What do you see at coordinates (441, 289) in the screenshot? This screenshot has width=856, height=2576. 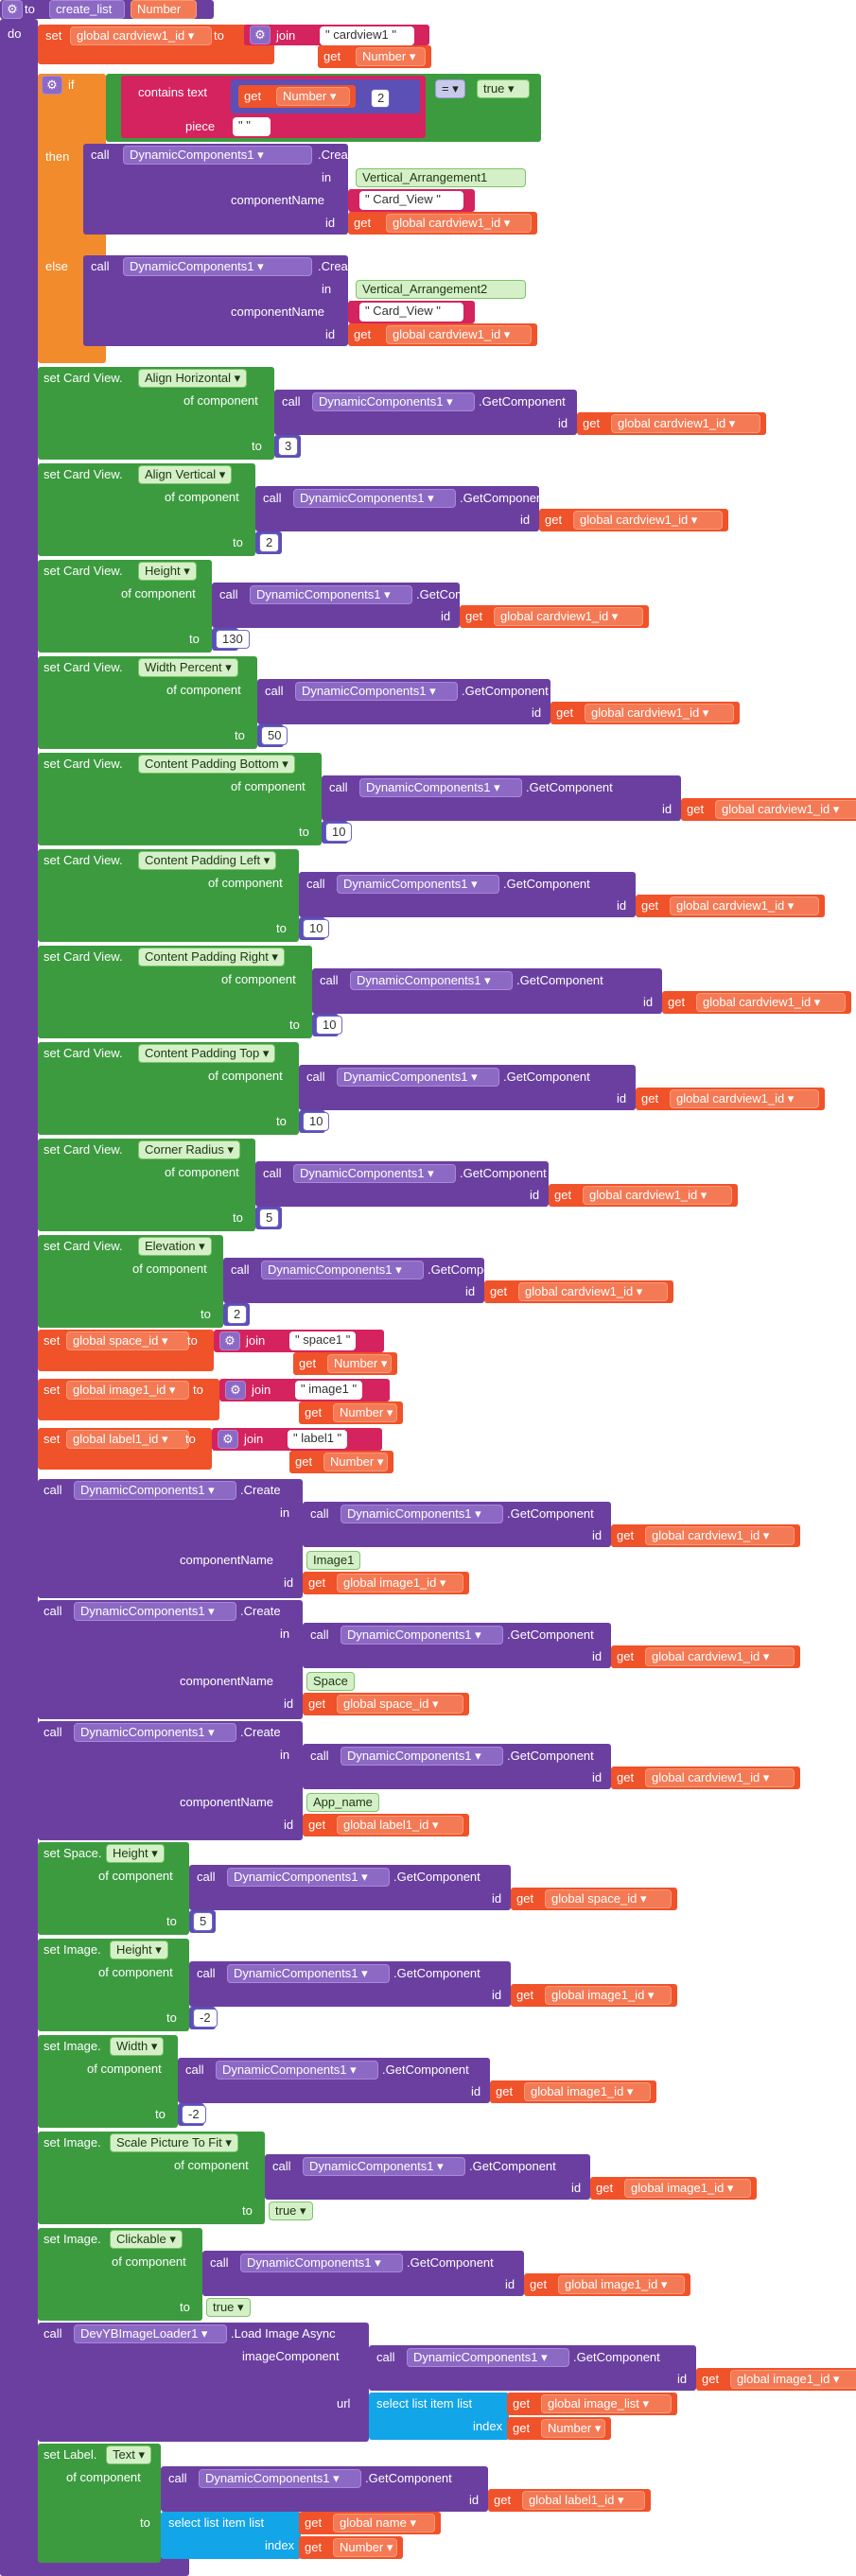 I see `arrangement-component-block: Vertical_Arrangement2` at bounding box center [441, 289].